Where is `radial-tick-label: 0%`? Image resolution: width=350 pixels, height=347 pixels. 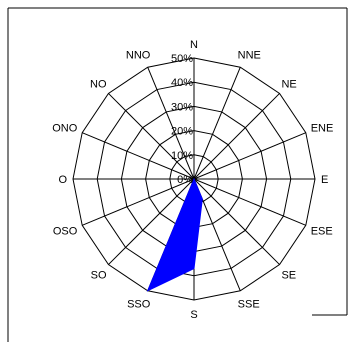 radial-tick-label: 0% is located at coordinates (185, 180).